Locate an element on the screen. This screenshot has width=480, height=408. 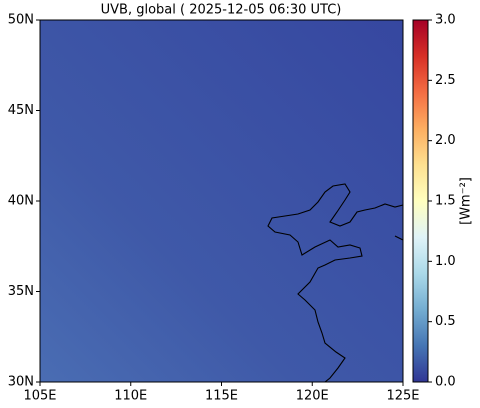
y-tick-label: 50N is located at coordinates (21, 20).